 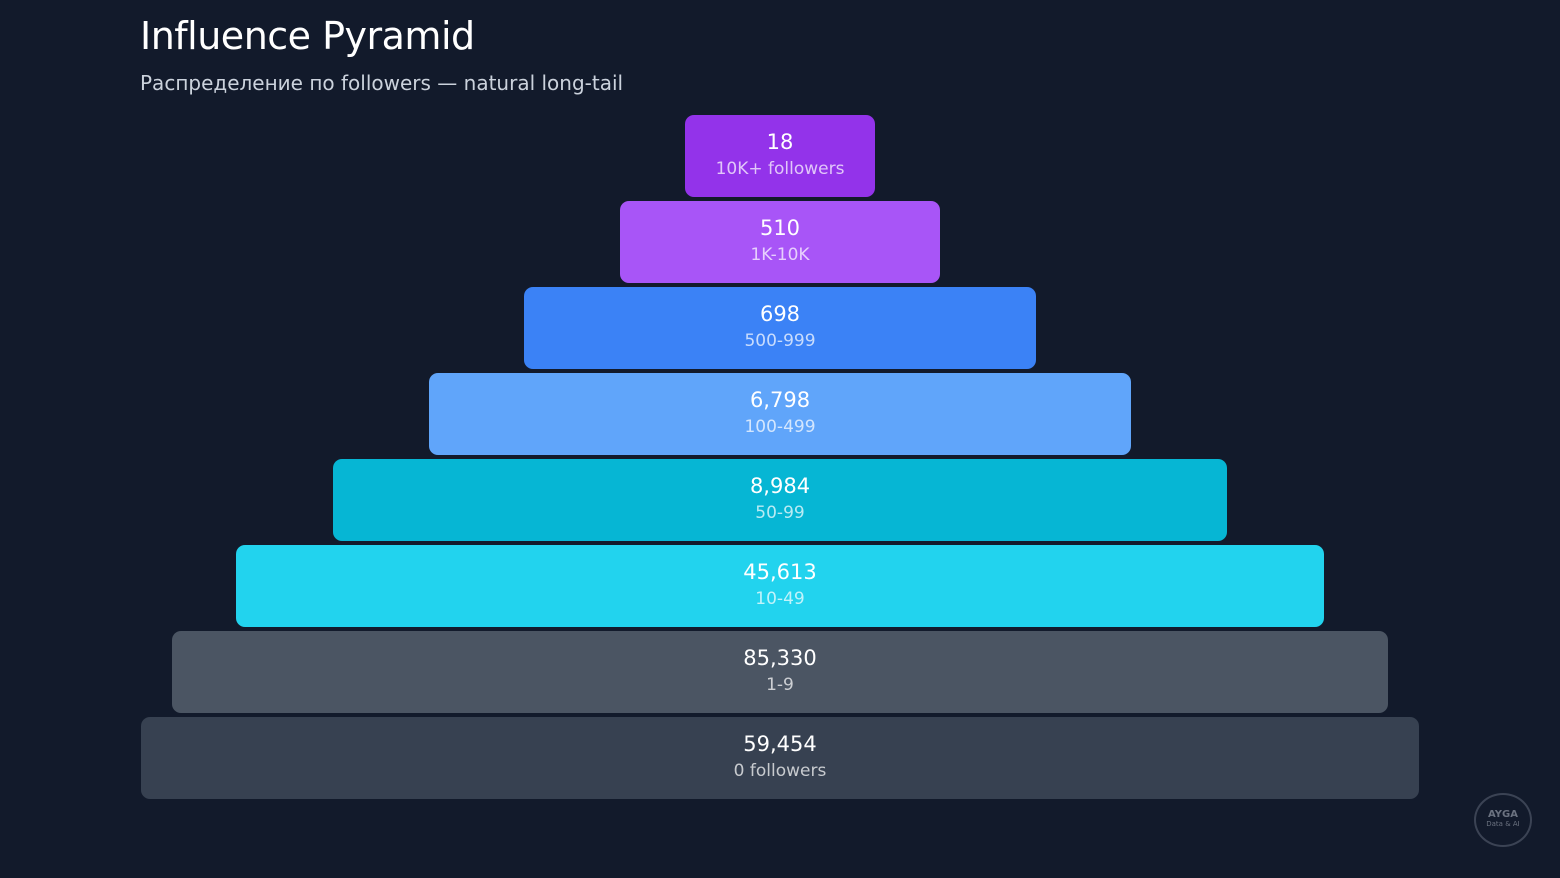 I want to click on logo-tagline: Data & AI, so click(x=1503, y=824).